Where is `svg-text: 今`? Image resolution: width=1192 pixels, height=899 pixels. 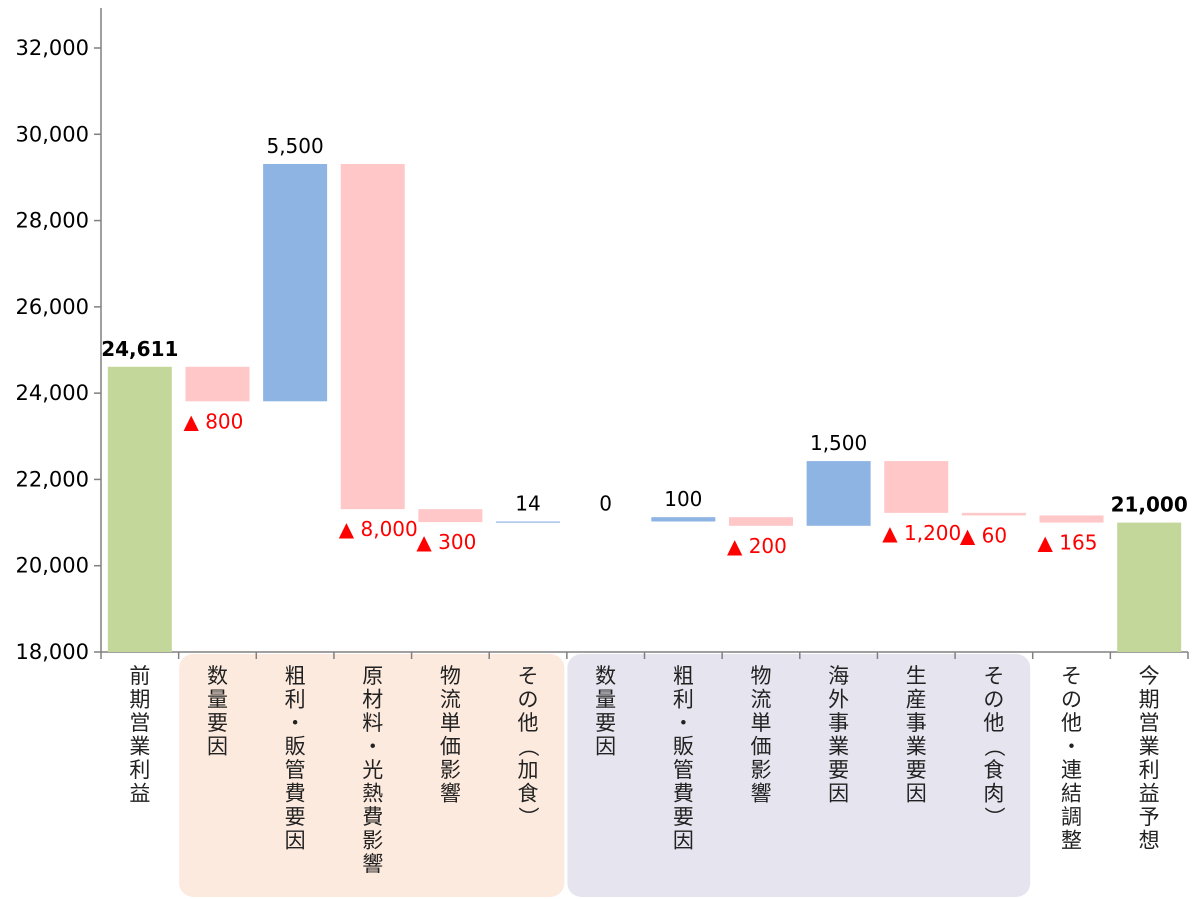
svg-text: 今 is located at coordinates (1149, 676).